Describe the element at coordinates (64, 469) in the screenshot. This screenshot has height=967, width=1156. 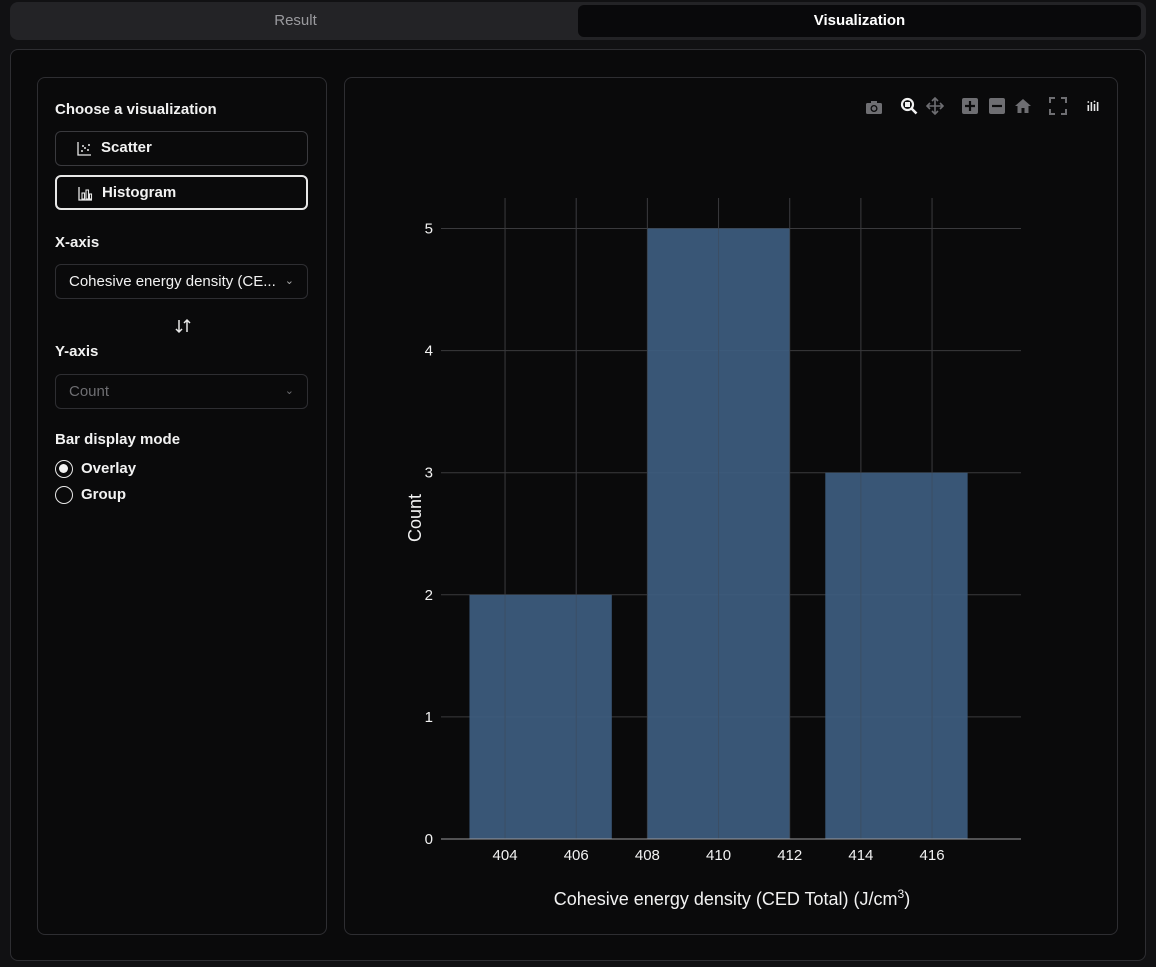
I see `overlay-radio` at that location.